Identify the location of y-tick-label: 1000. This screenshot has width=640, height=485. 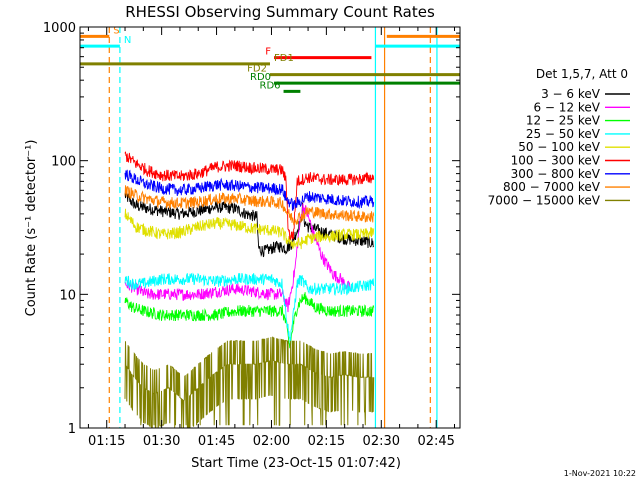
(59, 28).